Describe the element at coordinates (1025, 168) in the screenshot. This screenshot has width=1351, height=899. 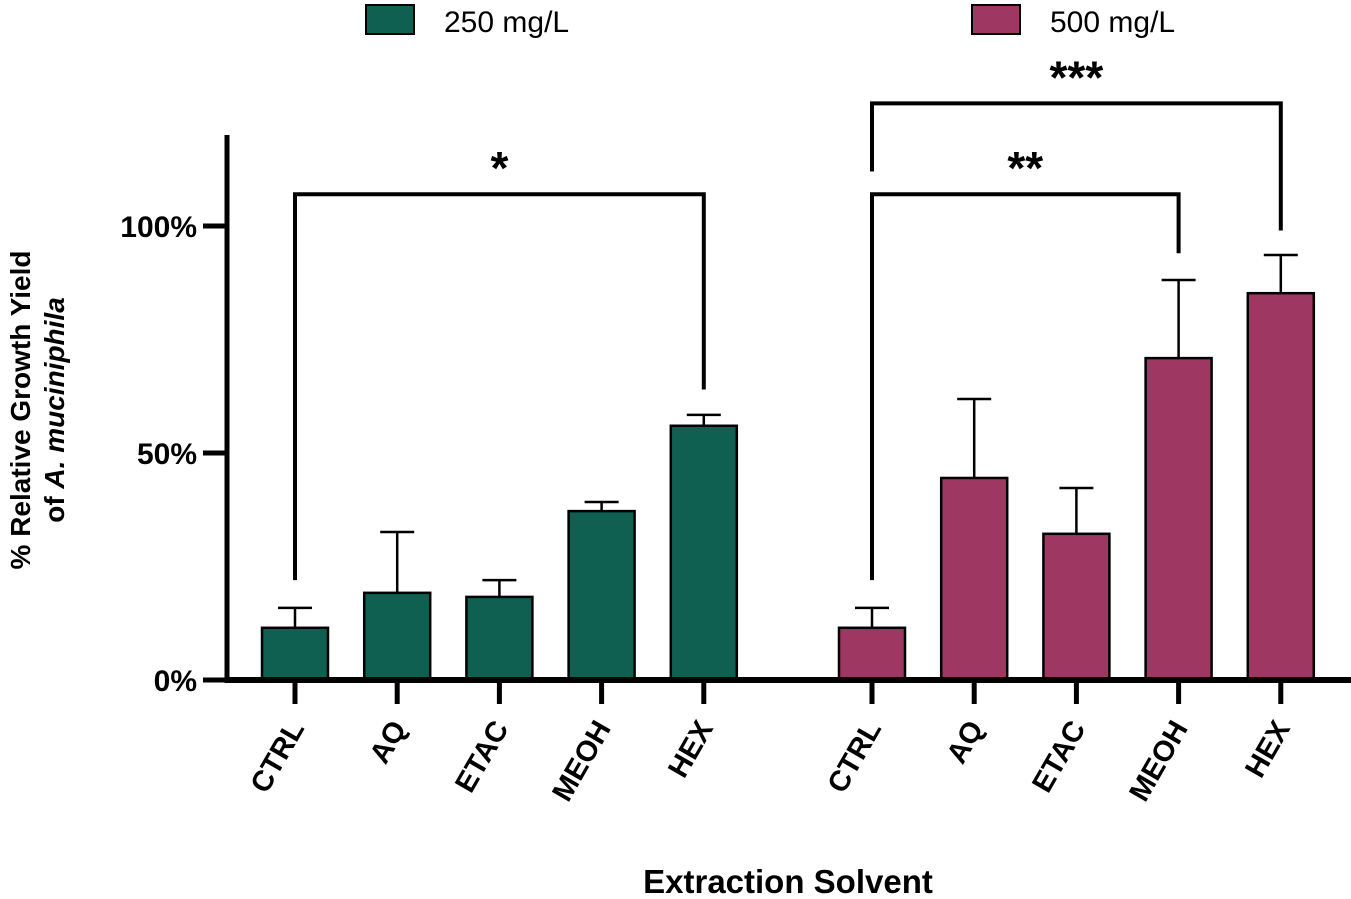
I see `significance-label: **` at that location.